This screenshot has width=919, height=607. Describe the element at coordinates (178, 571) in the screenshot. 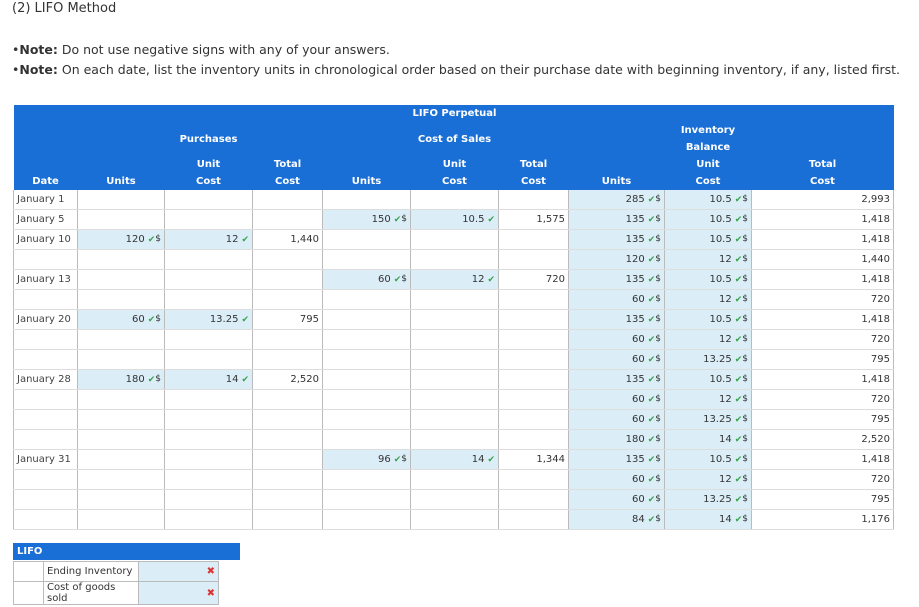

I see `ending-inventory-input: ✖` at that location.